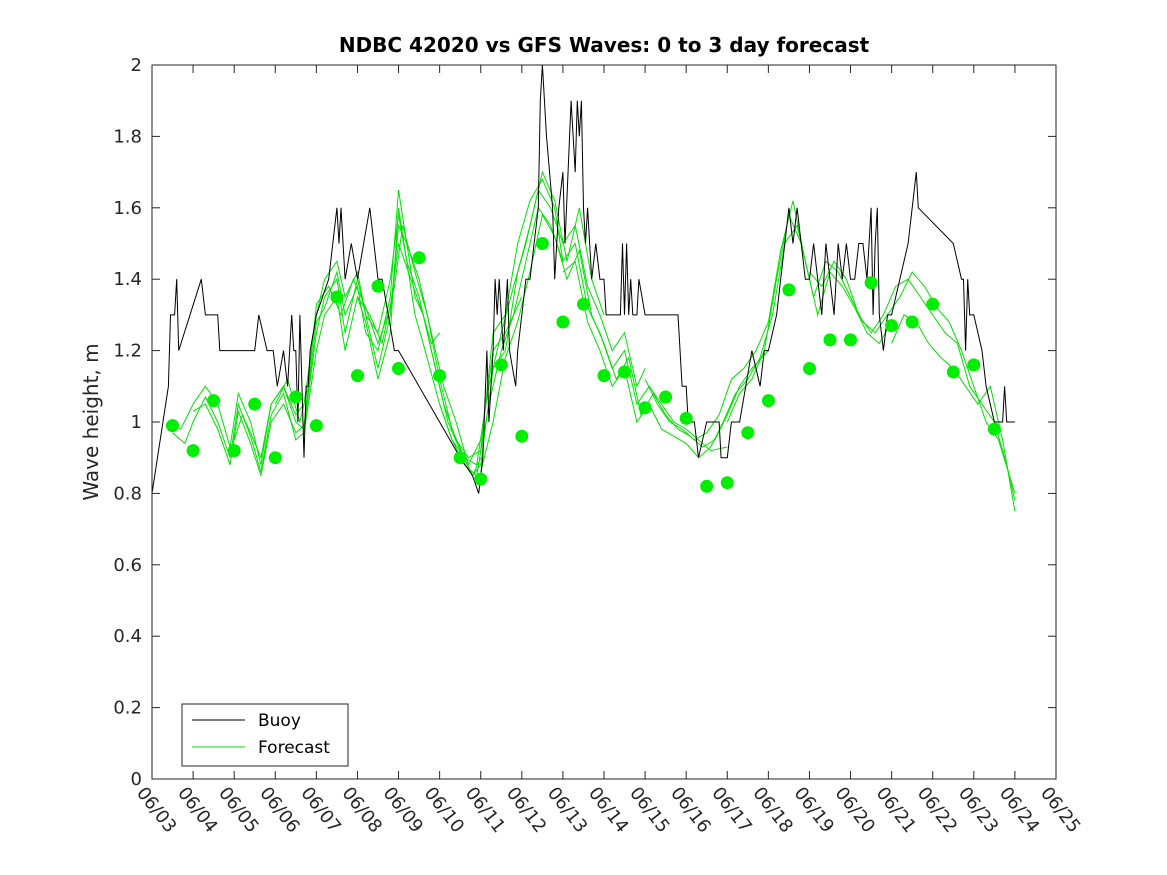 This screenshot has height=875, width=1167. What do you see at coordinates (127, 351) in the screenshot?
I see `y-tick-label-6: 1.2` at bounding box center [127, 351].